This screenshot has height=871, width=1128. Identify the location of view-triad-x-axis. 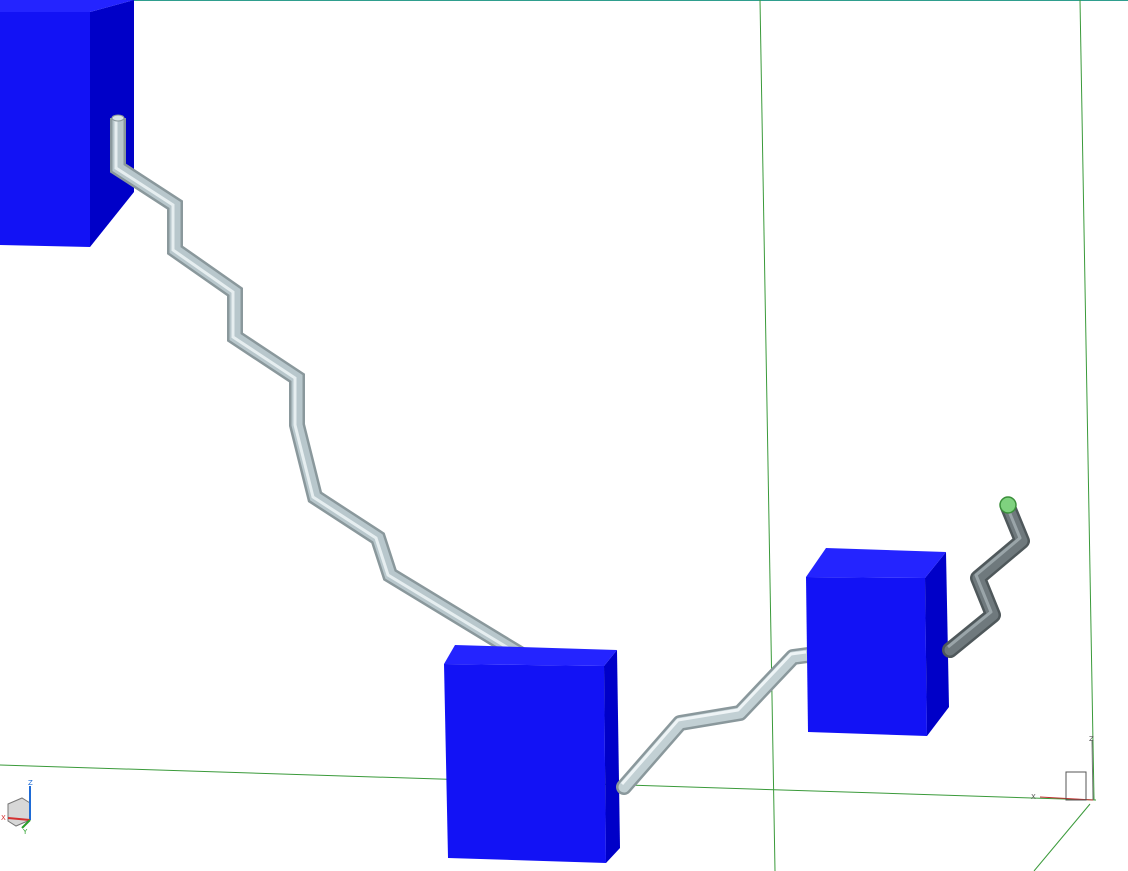
(19, 819).